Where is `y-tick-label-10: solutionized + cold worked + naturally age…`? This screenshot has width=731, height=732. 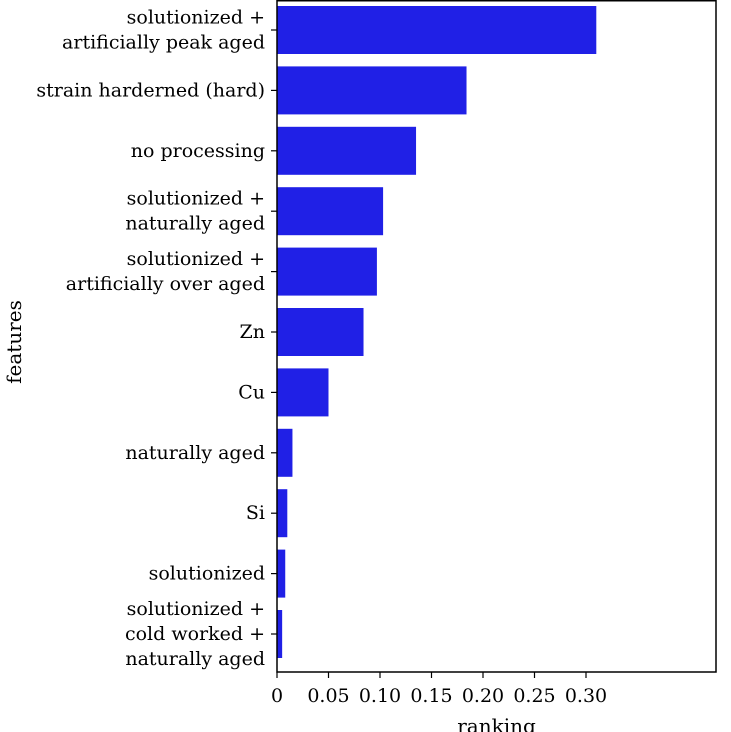 y-tick-label-10: solutionized + cold worked + naturally age… is located at coordinates (195, 634).